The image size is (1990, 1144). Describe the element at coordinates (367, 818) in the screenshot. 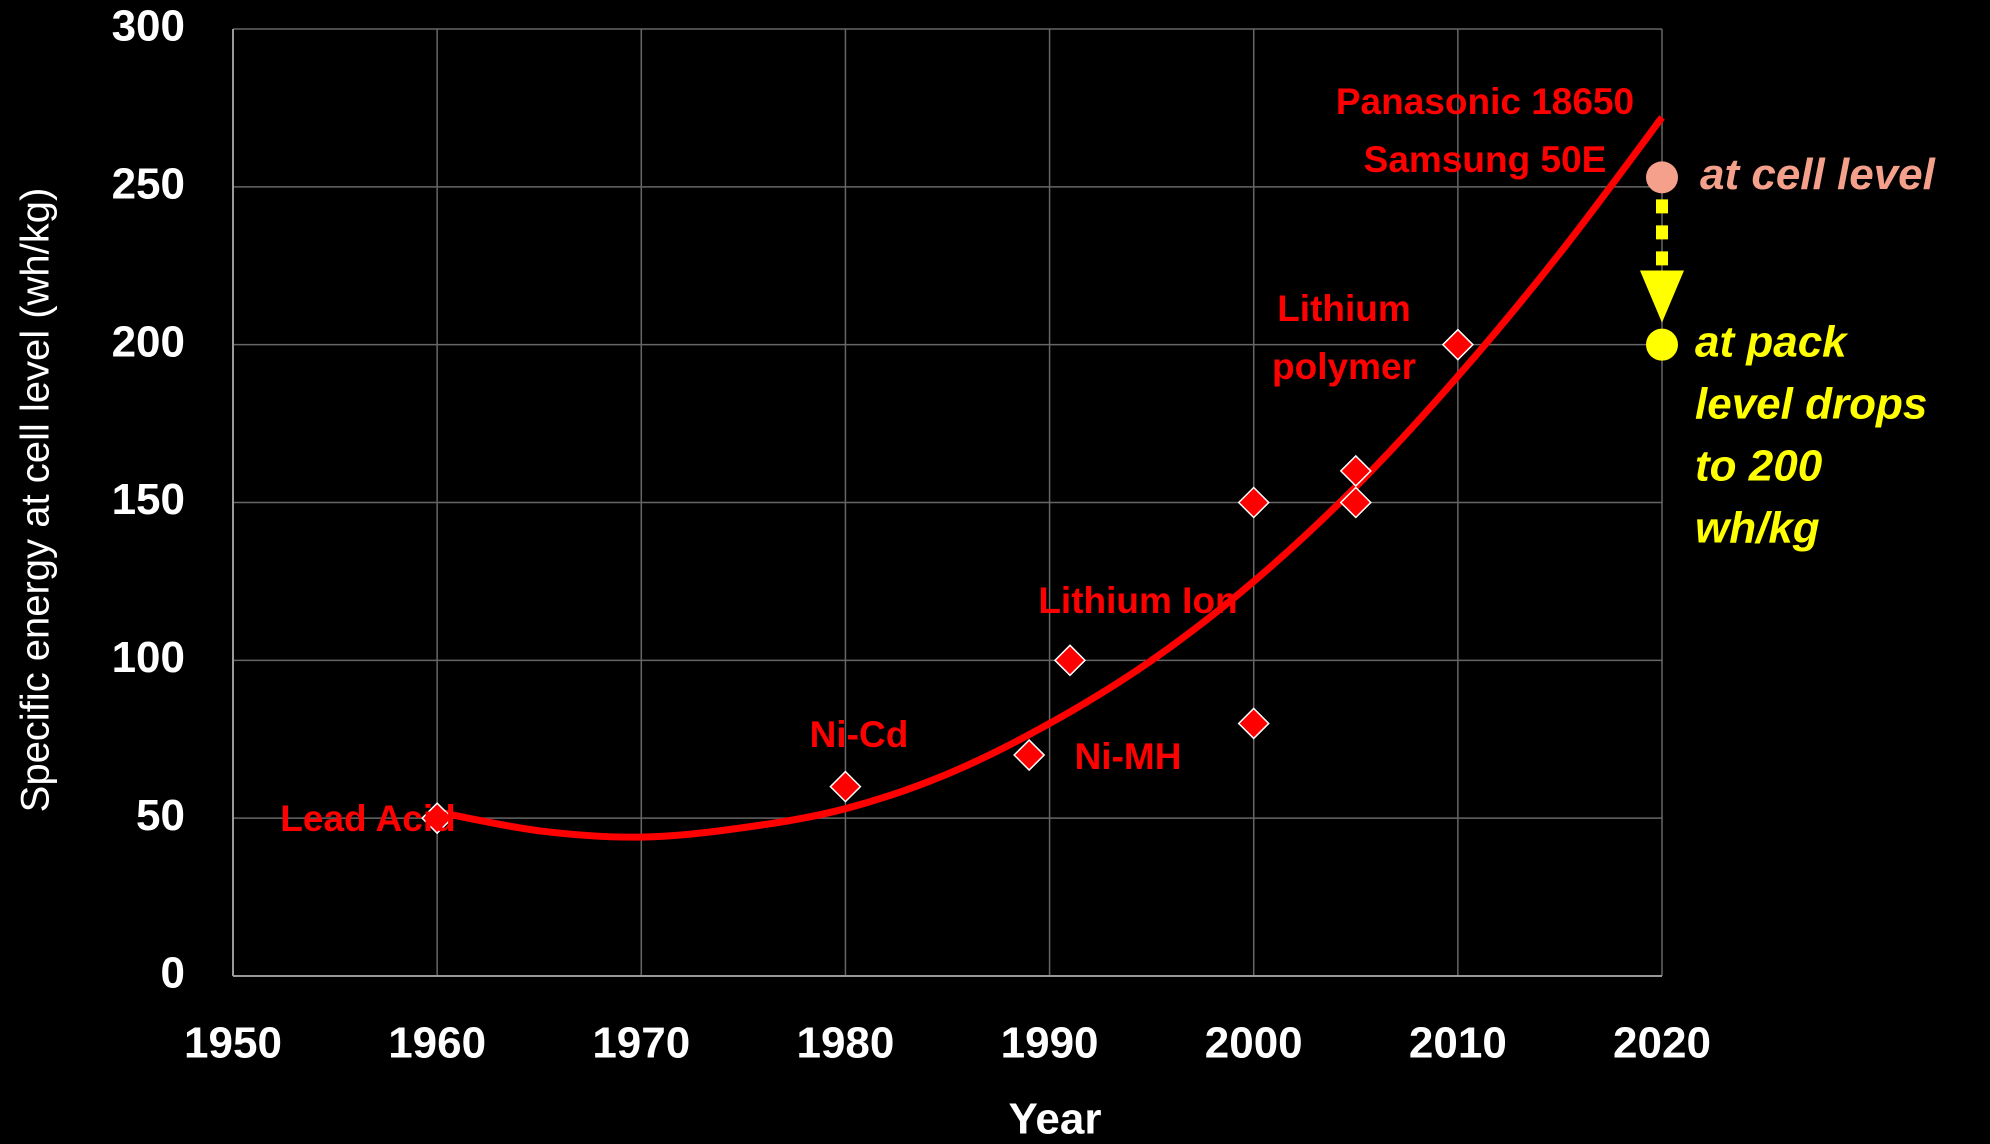

I see `point-label: Lead Acid` at that location.